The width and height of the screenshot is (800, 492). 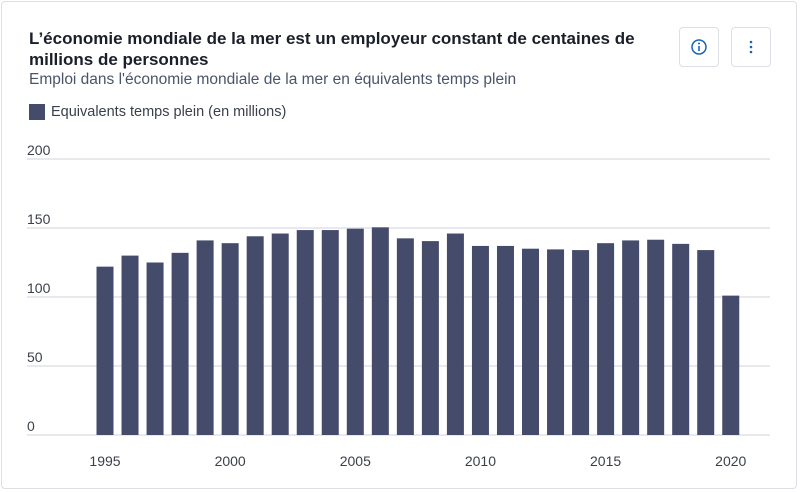 I want to click on bar-2006, so click(x=380, y=331).